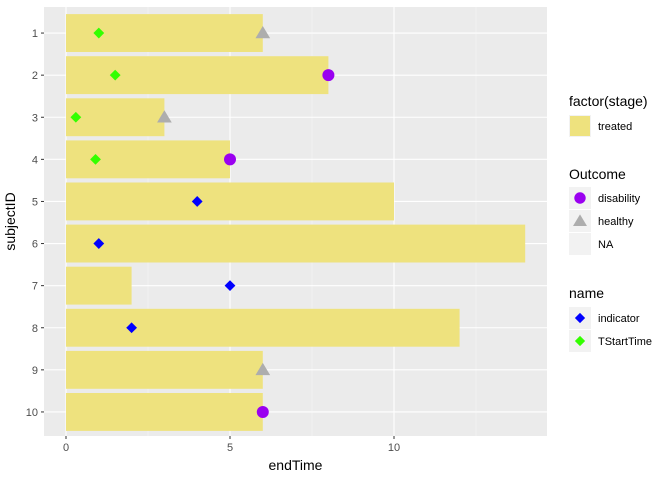 The image size is (672, 480). What do you see at coordinates (296, 465) in the screenshot?
I see `x-axis-title: endTime` at bounding box center [296, 465].